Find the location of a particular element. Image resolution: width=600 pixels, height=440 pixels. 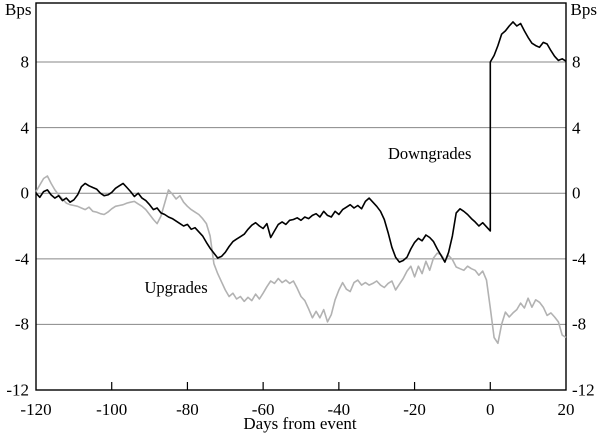

downgrades-series-label: Downgrades is located at coordinates (430, 153).